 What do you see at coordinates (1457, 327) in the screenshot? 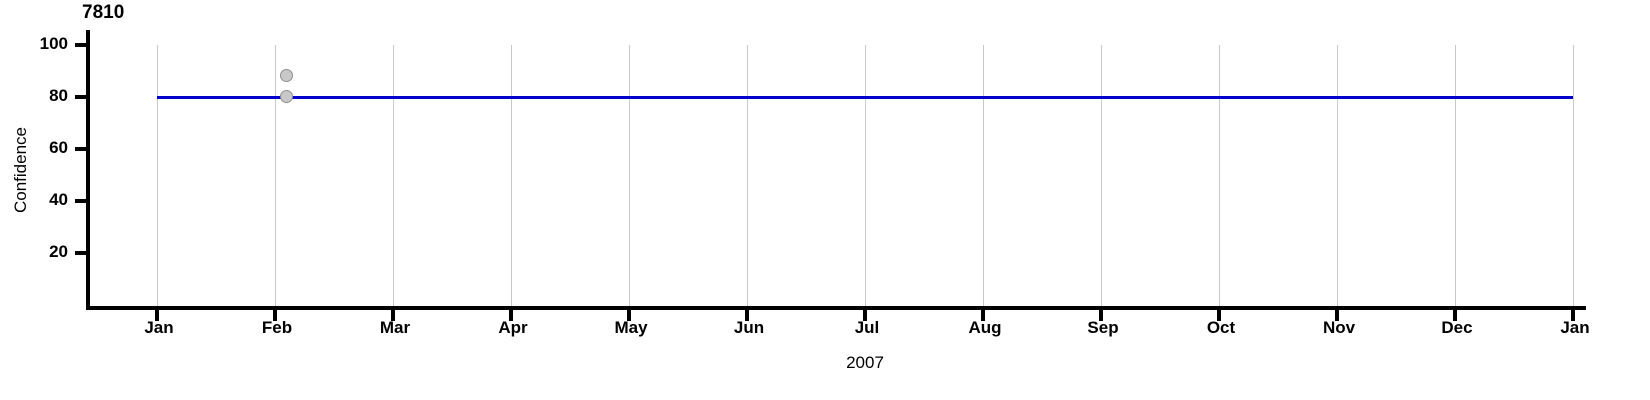
I see `x-tick-label-dec-11: Dec` at bounding box center [1457, 327].